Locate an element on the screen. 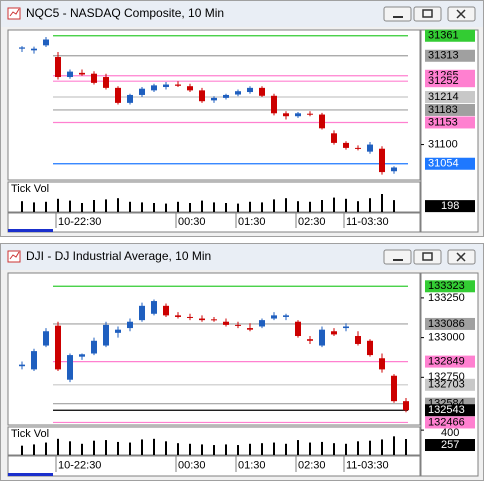  level-label: 31054 is located at coordinates (443, 164).